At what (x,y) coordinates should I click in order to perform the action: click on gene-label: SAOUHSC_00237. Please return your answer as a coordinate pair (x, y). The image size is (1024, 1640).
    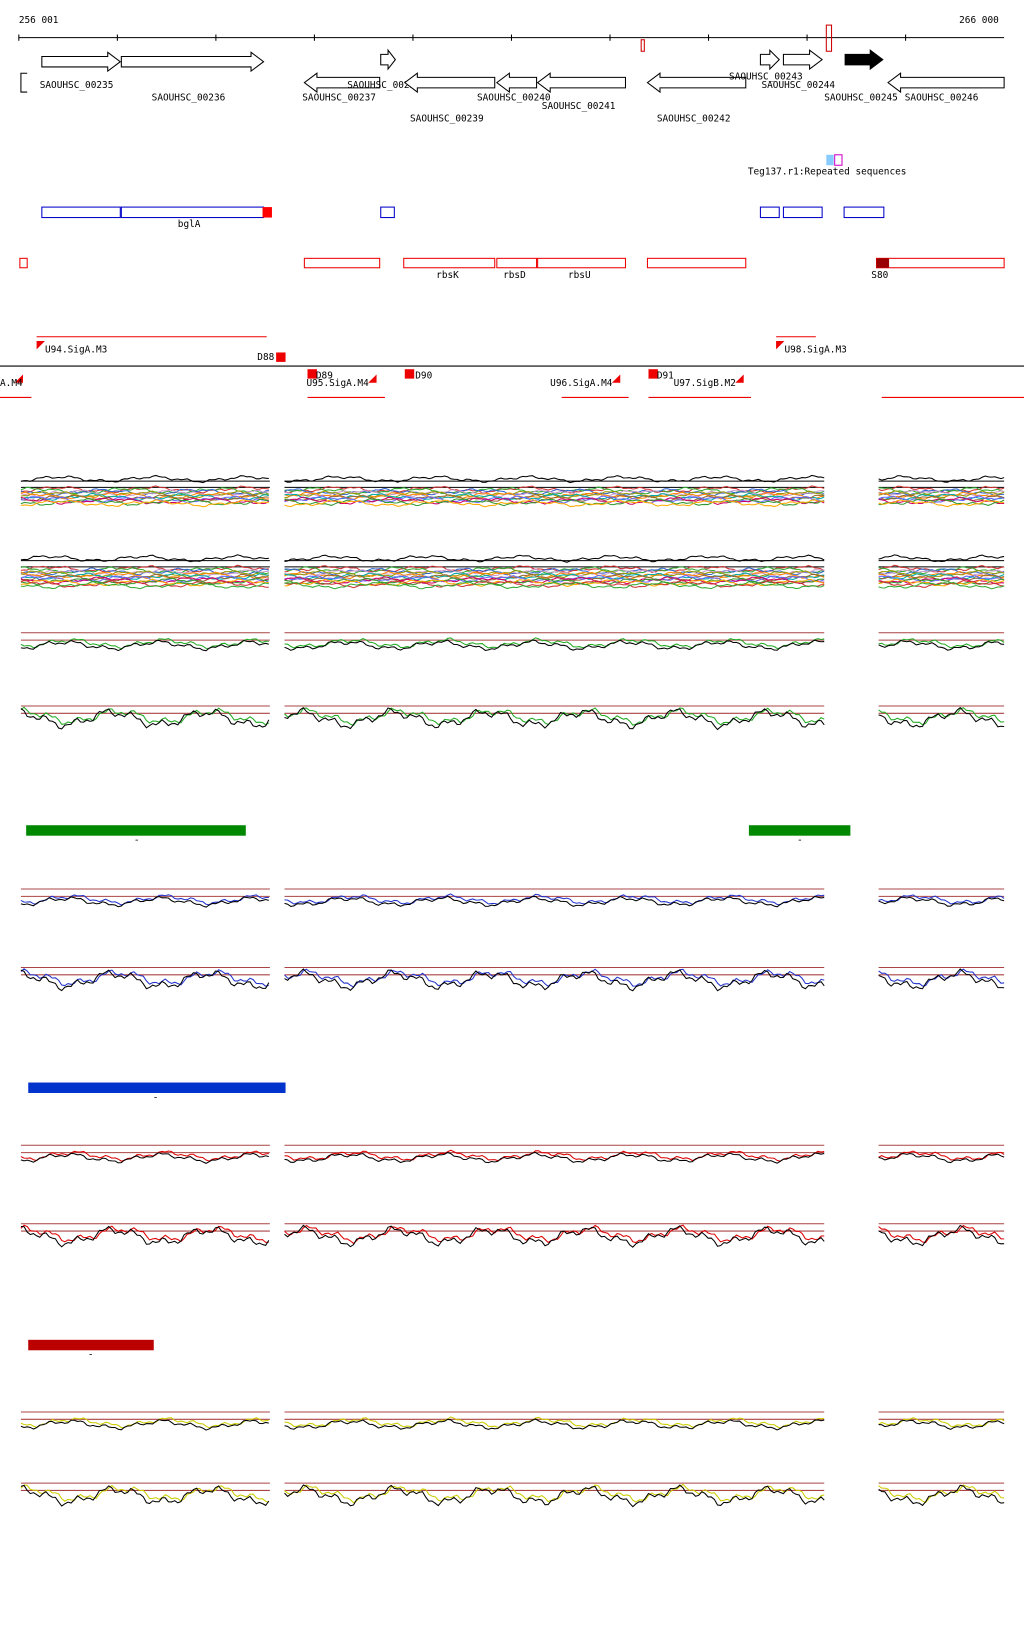
    Looking at the image, I should click on (339, 97).